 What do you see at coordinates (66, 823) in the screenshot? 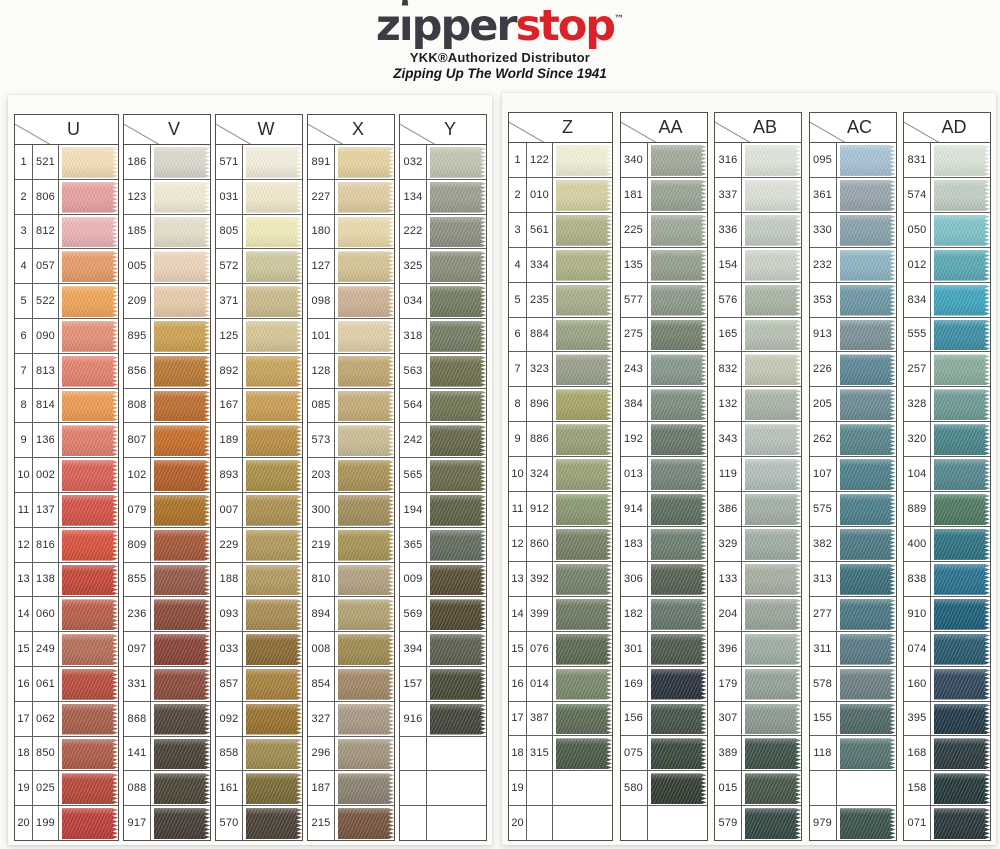
I see `color-row-U-20: 20 199` at bounding box center [66, 823].